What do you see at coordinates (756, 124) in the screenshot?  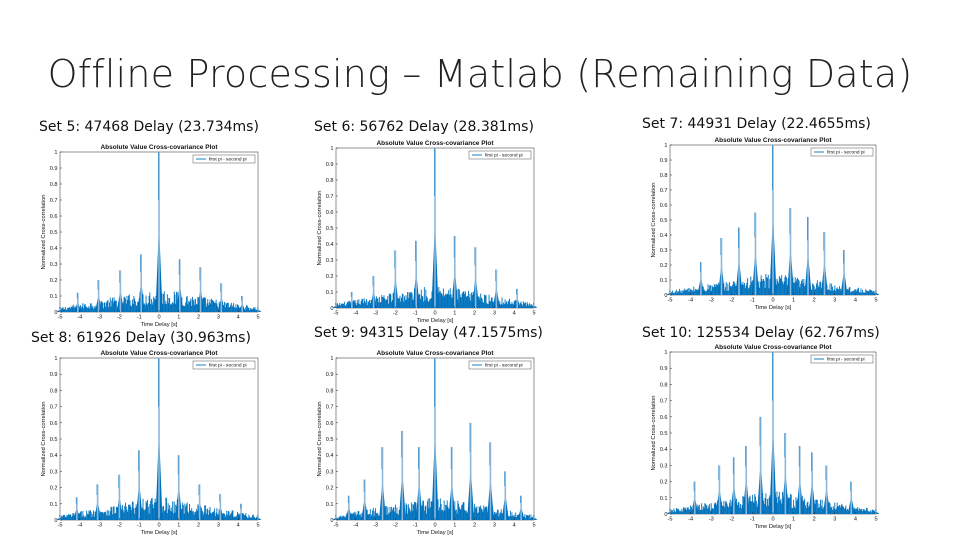 I see `caption-set-7: Set 7: 44931 Delay (22.4655ms)` at bounding box center [756, 124].